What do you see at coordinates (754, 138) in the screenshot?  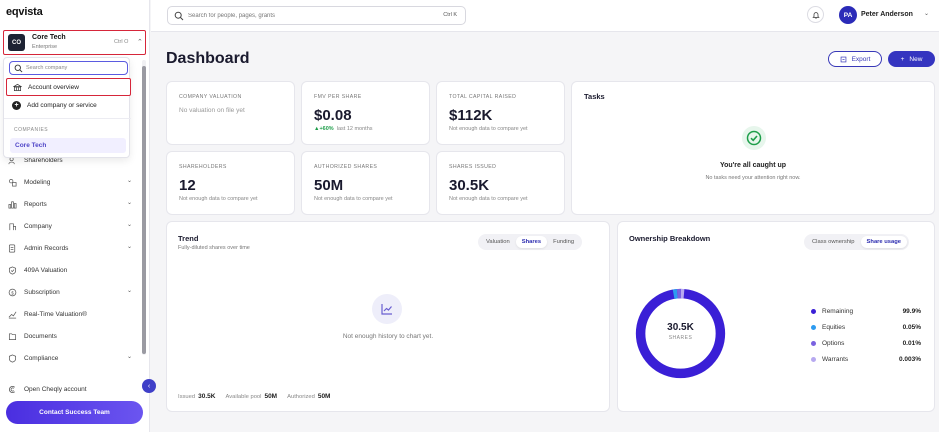 I see `check-circle-icon` at bounding box center [754, 138].